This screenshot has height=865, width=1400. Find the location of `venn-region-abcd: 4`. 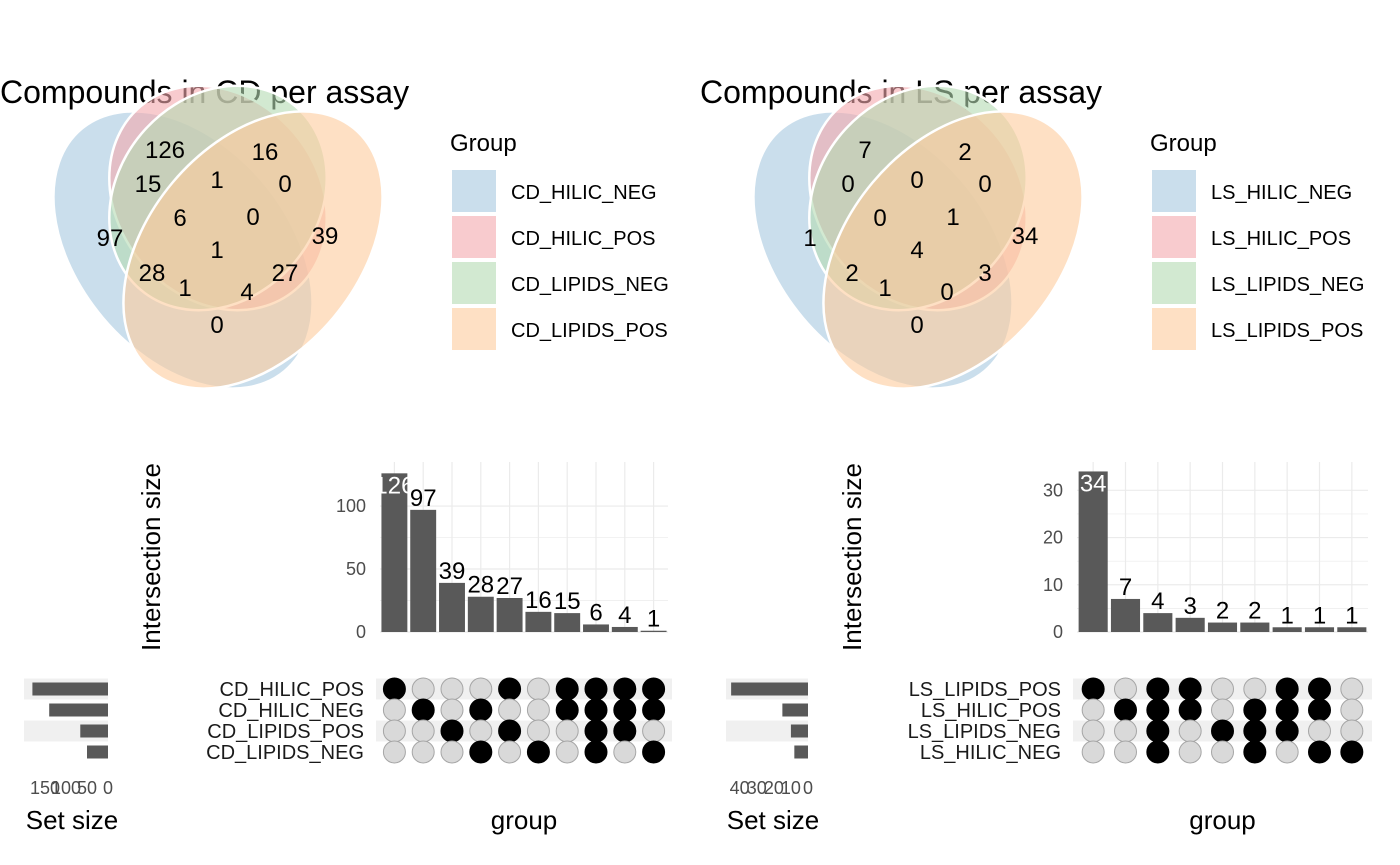

venn-region-abcd: 4 is located at coordinates (916, 250).